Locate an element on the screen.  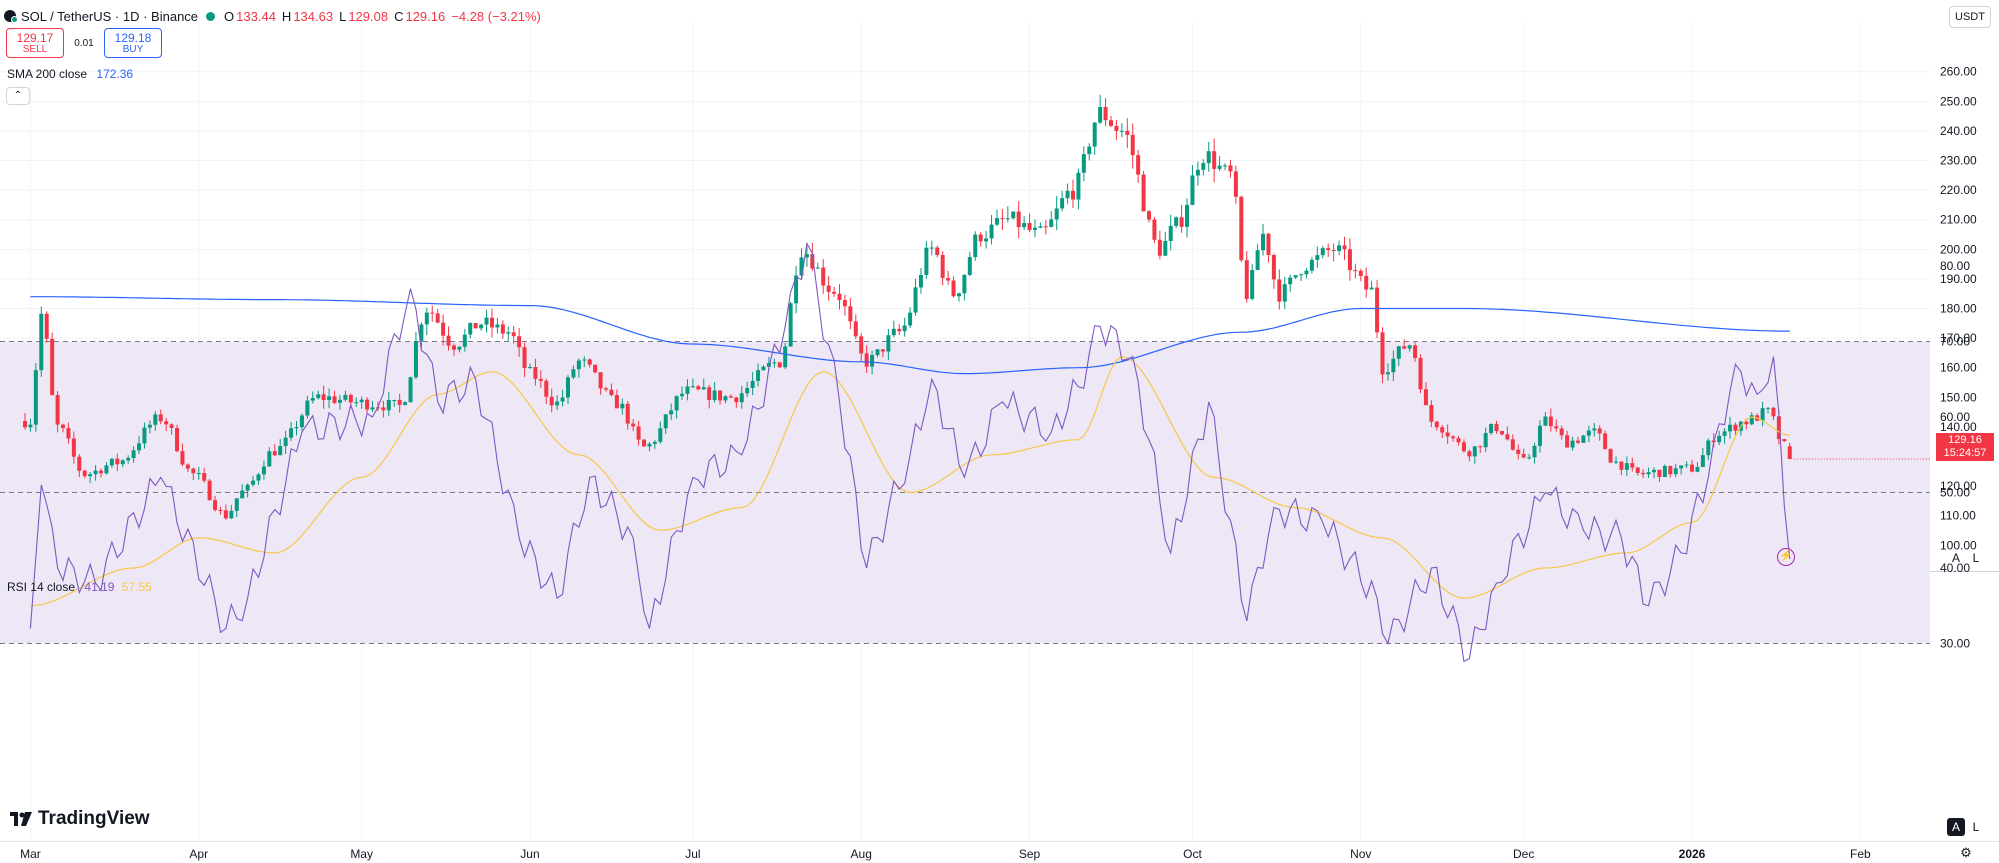
collapse-legend-button: ⌃ is located at coordinates (18, 96).